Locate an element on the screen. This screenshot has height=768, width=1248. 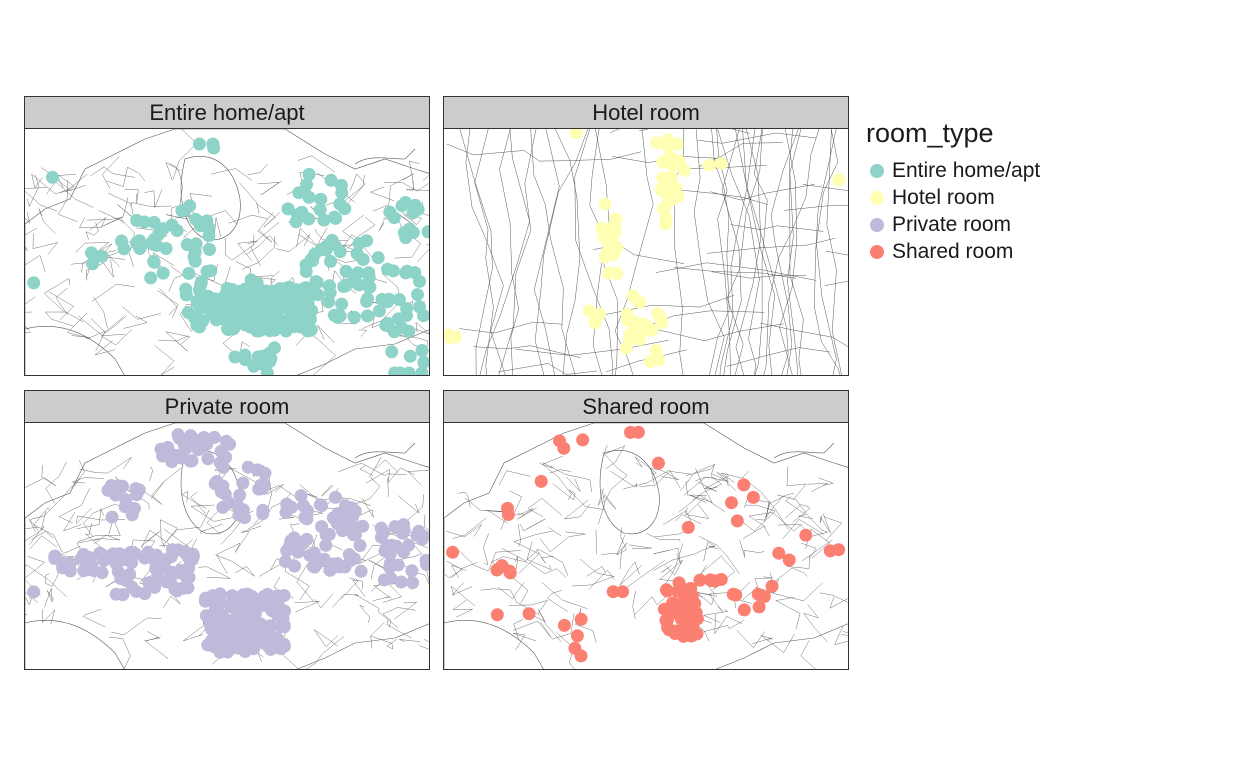
facet-title: Private room is located at coordinates (227, 406).